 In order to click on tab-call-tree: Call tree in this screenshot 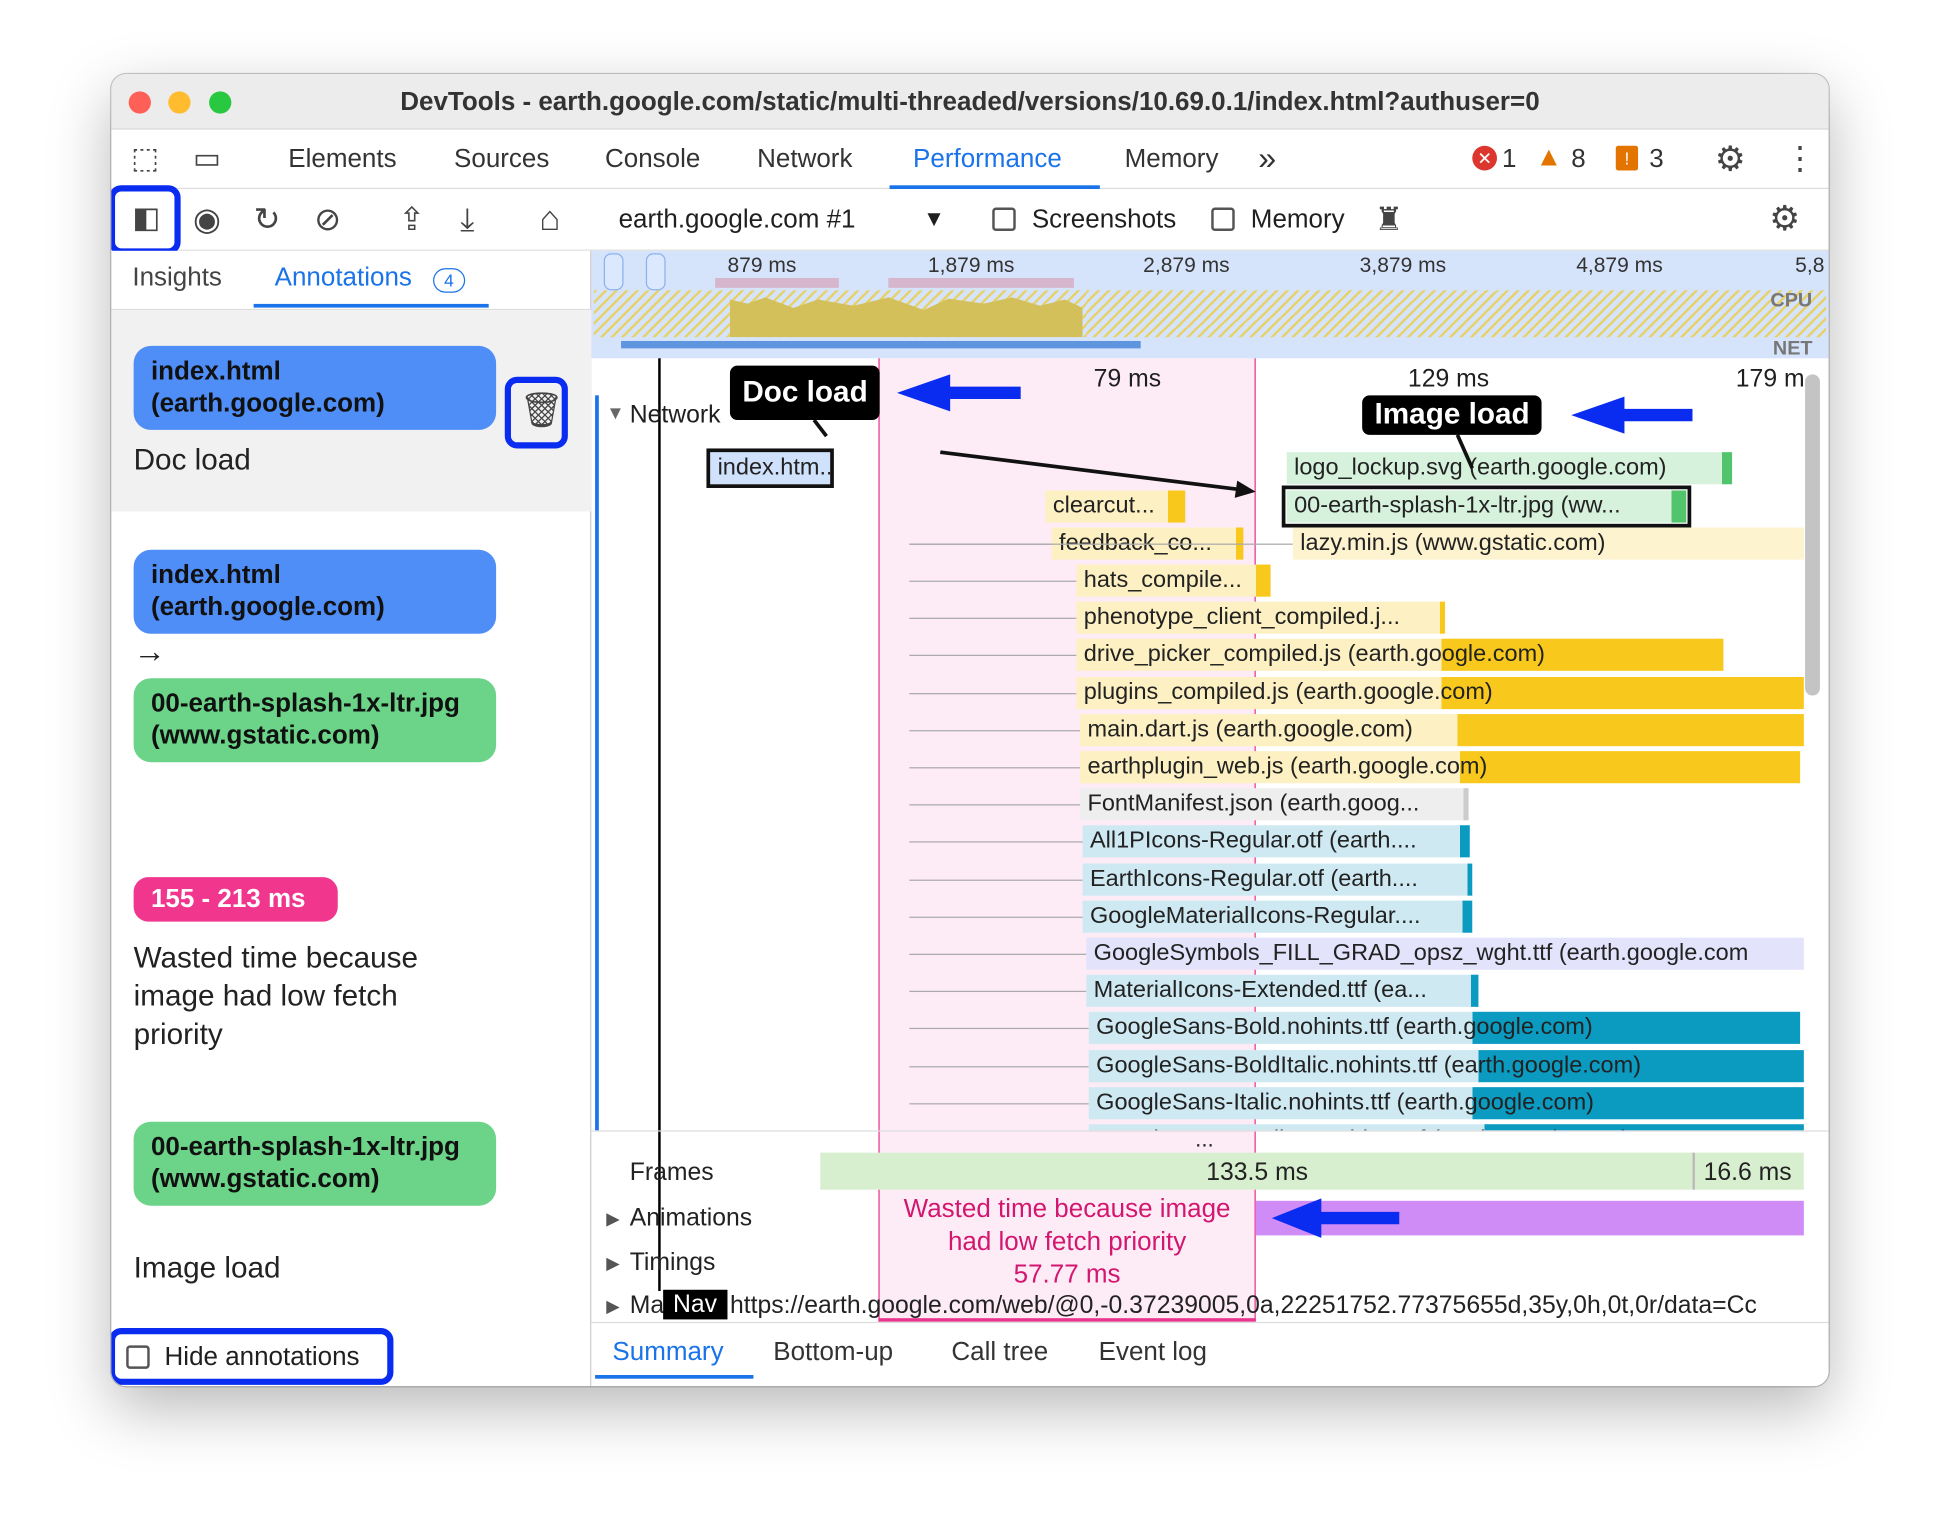, I will do `click(1000, 1352)`.